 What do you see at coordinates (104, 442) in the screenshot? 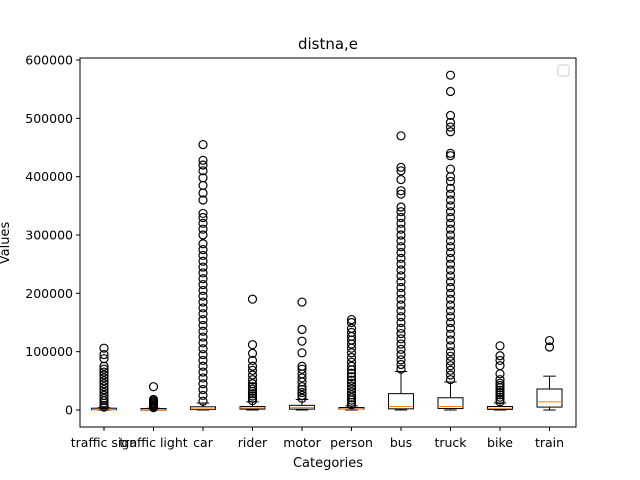
I see `x-tick-label: traffic sign` at bounding box center [104, 442].